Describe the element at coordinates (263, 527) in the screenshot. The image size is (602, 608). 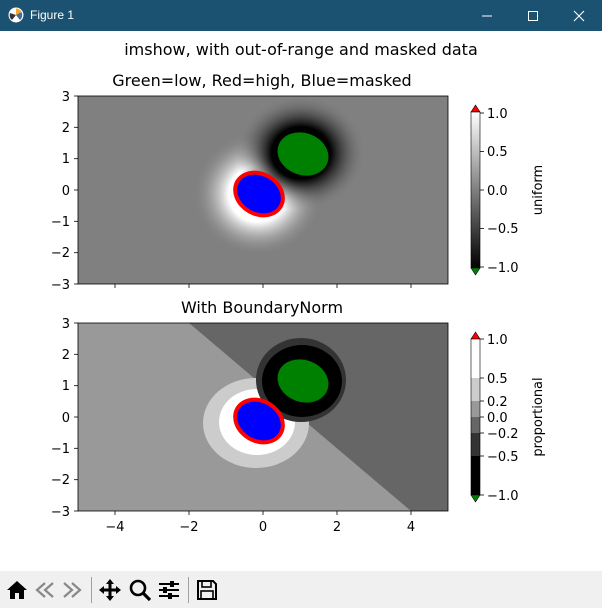
I see `xtick-label: 0` at that location.